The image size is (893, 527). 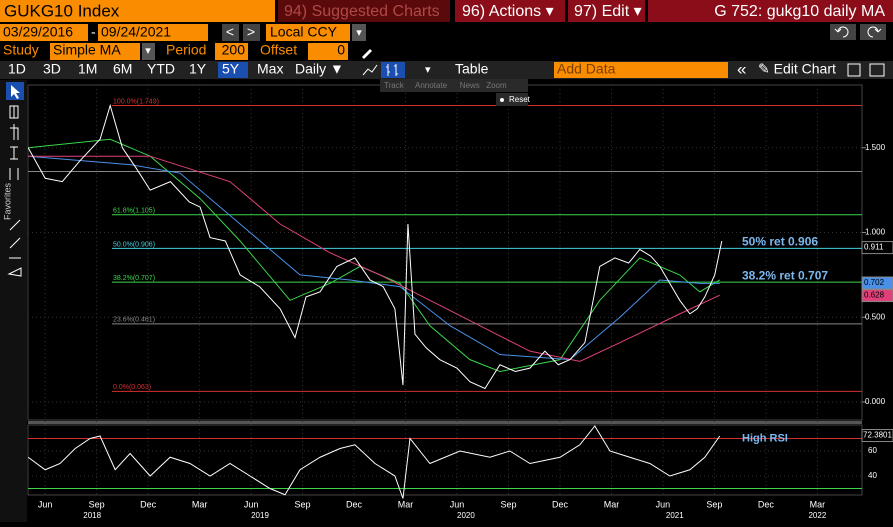 I want to click on period-label: Period, so click(x=186, y=50).